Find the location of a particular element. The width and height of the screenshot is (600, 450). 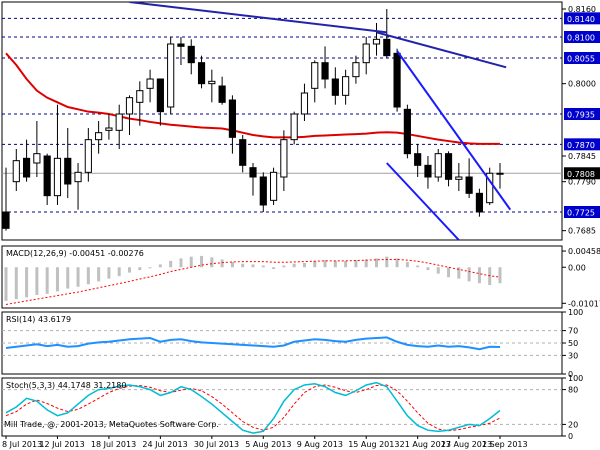

price-axis-tick-label: 0.7845 is located at coordinates (582, 156).